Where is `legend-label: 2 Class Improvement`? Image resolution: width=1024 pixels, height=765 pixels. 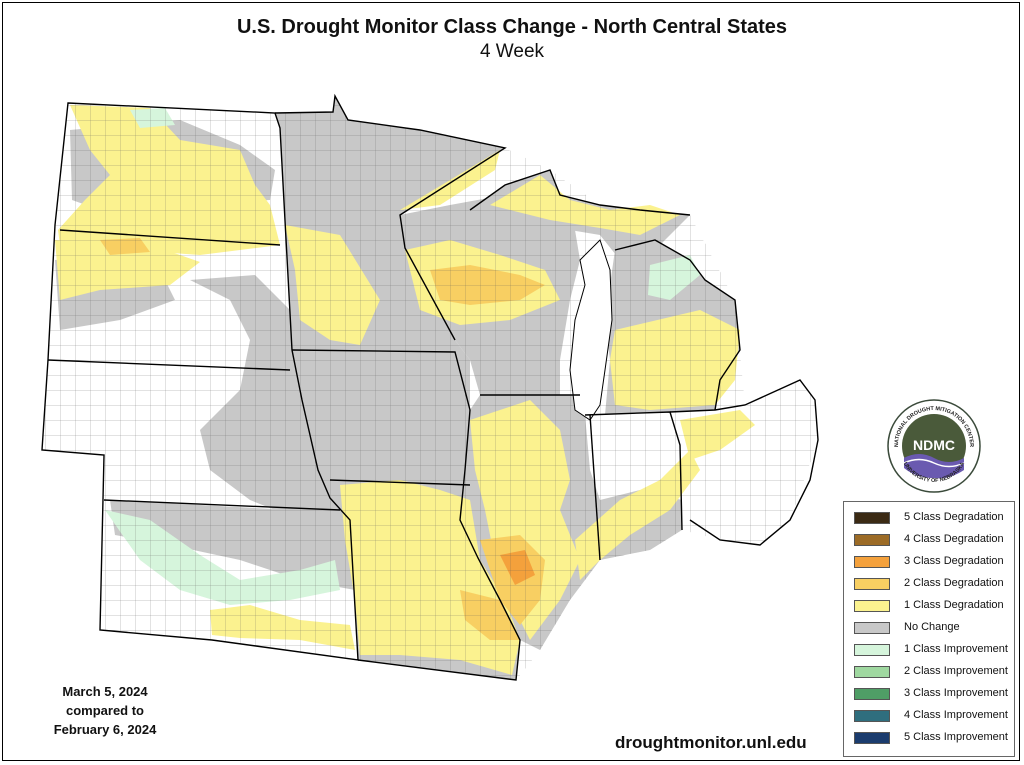 legend-label: 2 Class Improvement is located at coordinates (956, 671).